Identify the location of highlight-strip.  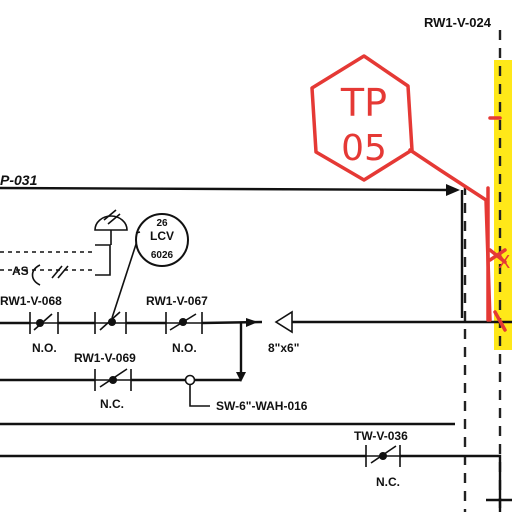
(503, 205).